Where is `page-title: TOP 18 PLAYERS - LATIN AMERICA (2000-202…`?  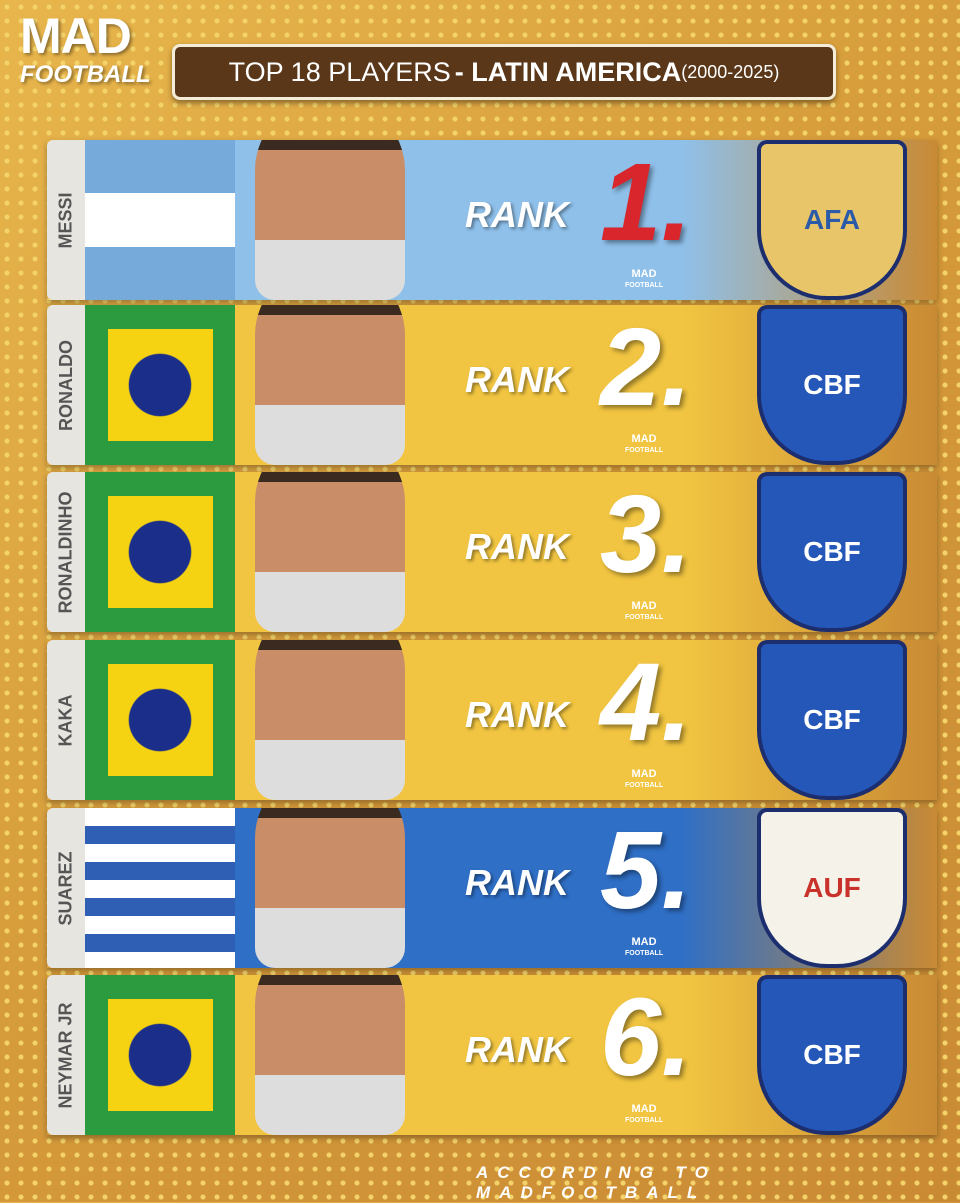
page-title: TOP 18 PLAYERS - LATIN AMERICA (2000-202… is located at coordinates (504, 72).